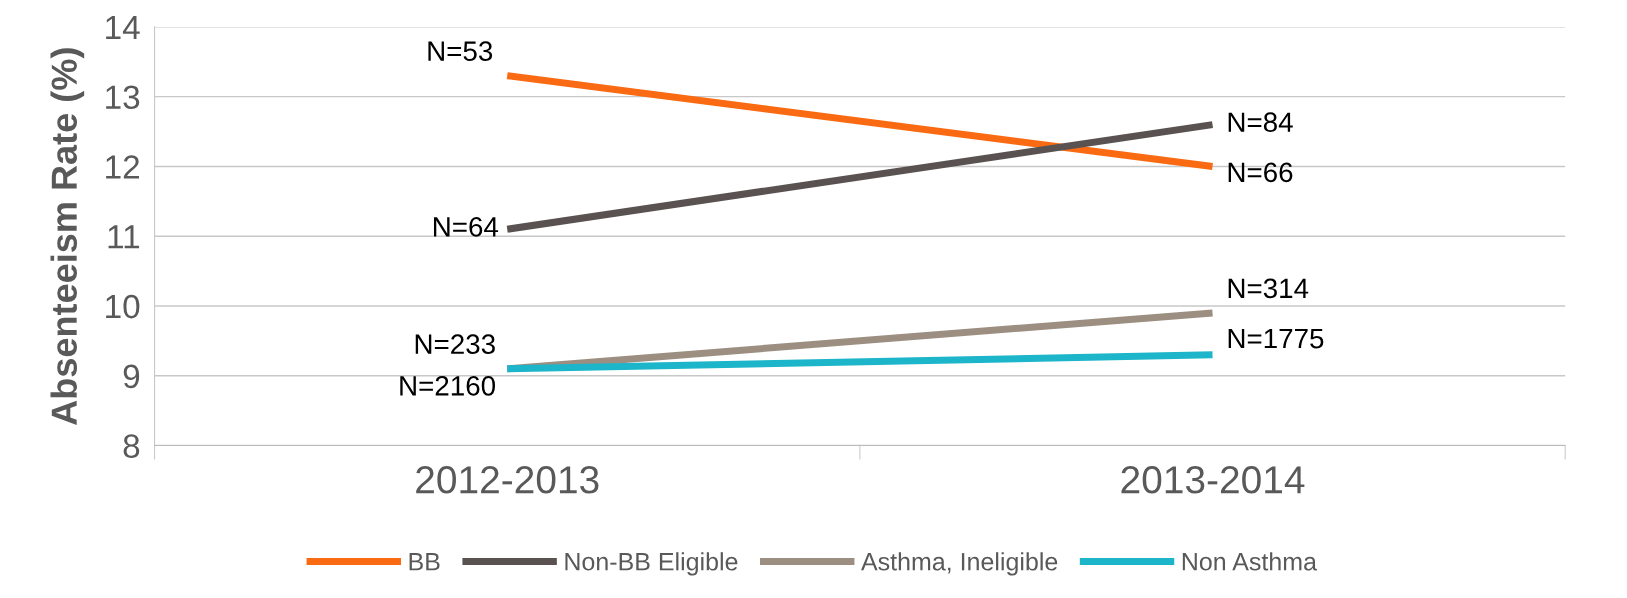 The image size is (1627, 598). I want to click on annotation: N=66, so click(1260, 172).